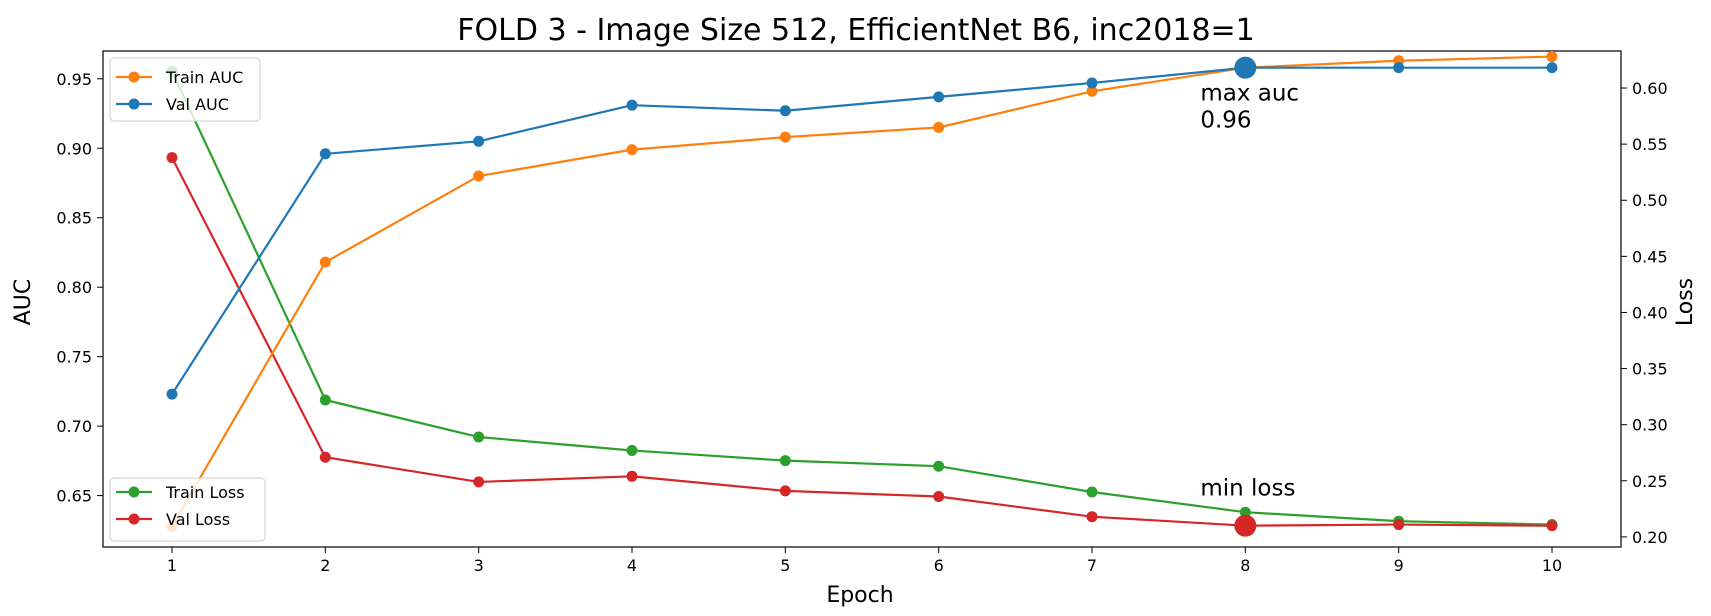  I want to click on legend-val-loss-label: Val Loss, so click(198, 519).